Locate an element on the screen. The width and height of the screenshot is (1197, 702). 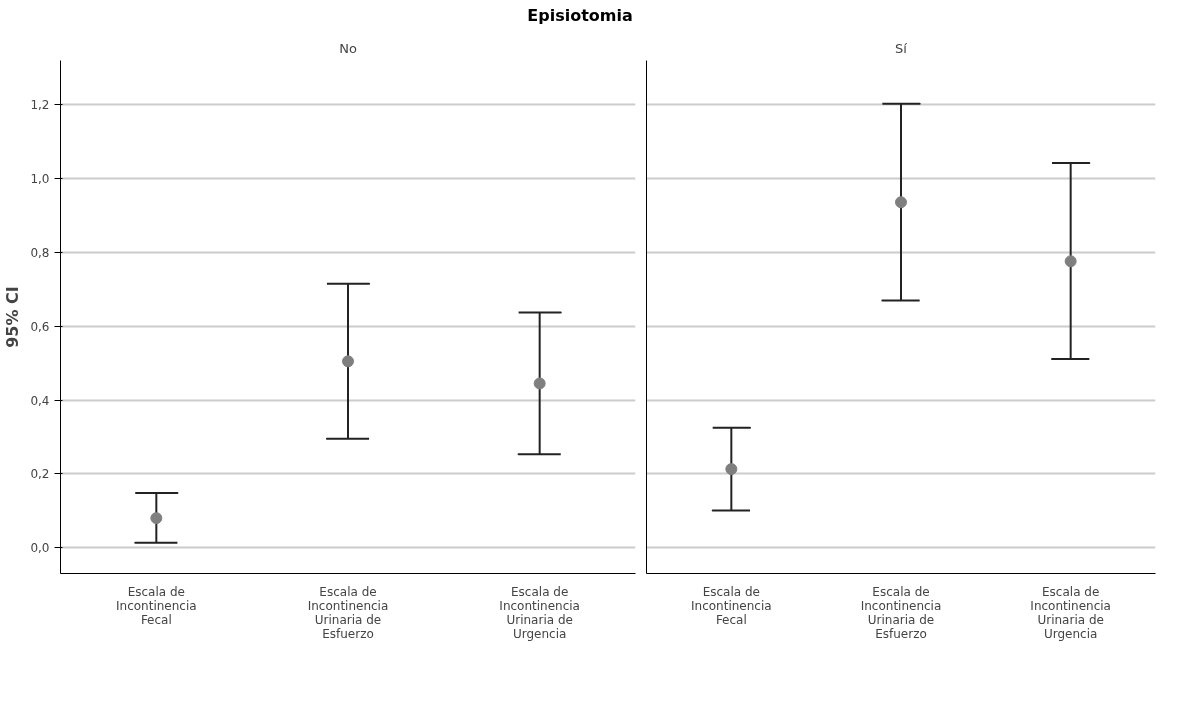
y-tick-label: 0,0 is located at coordinates (40, 548).